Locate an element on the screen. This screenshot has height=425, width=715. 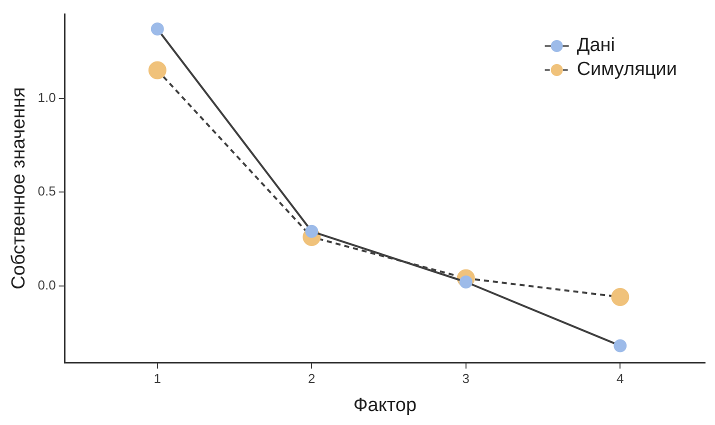
y-tick-label: 1.0 is located at coordinates (47, 97).